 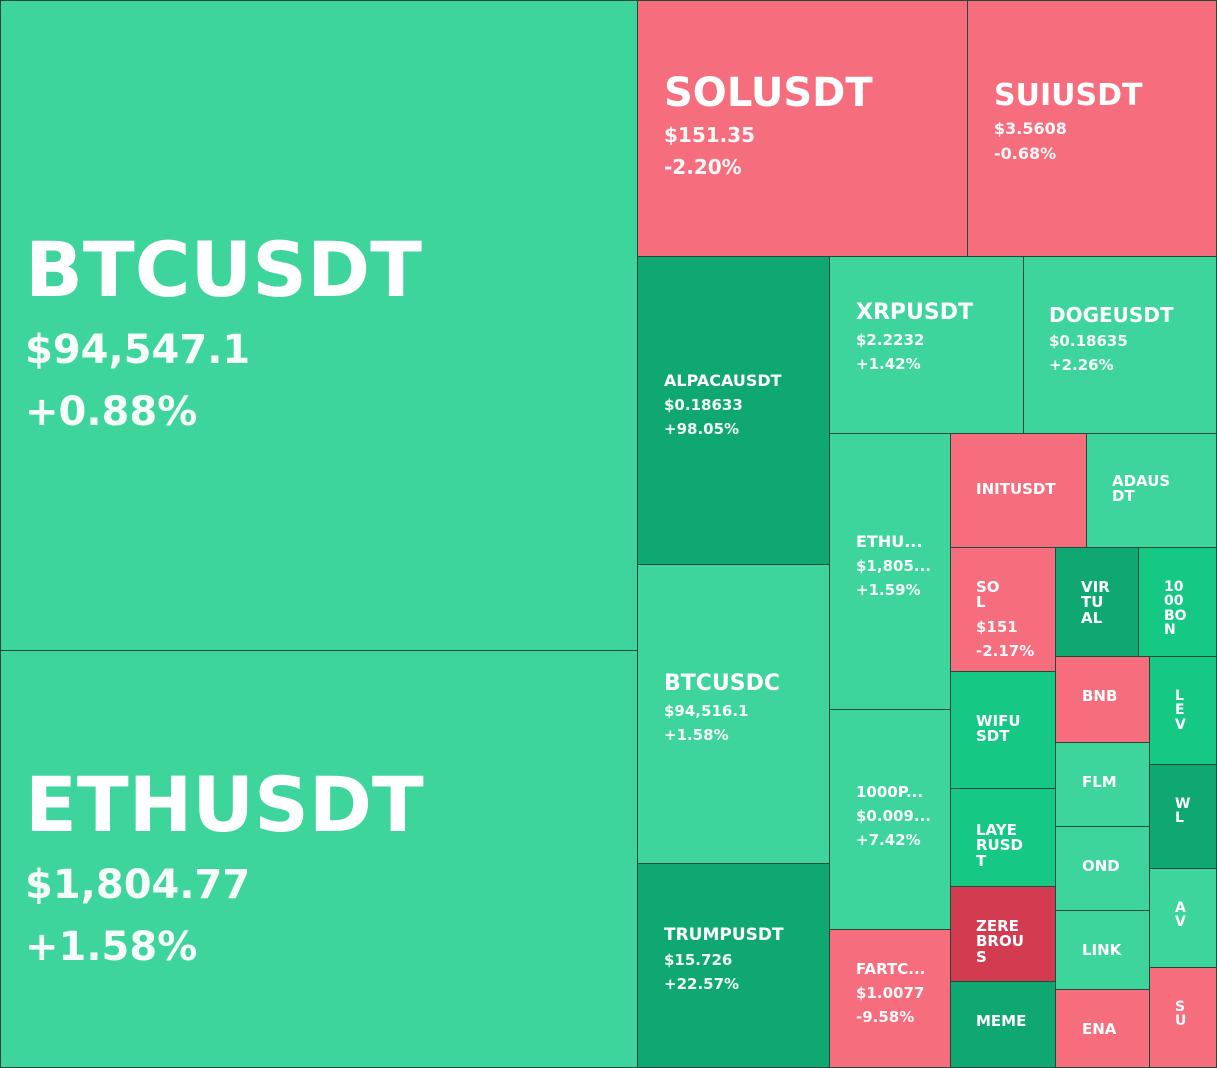 I want to click on tile-bnb: BNB, so click(x=1102, y=699).